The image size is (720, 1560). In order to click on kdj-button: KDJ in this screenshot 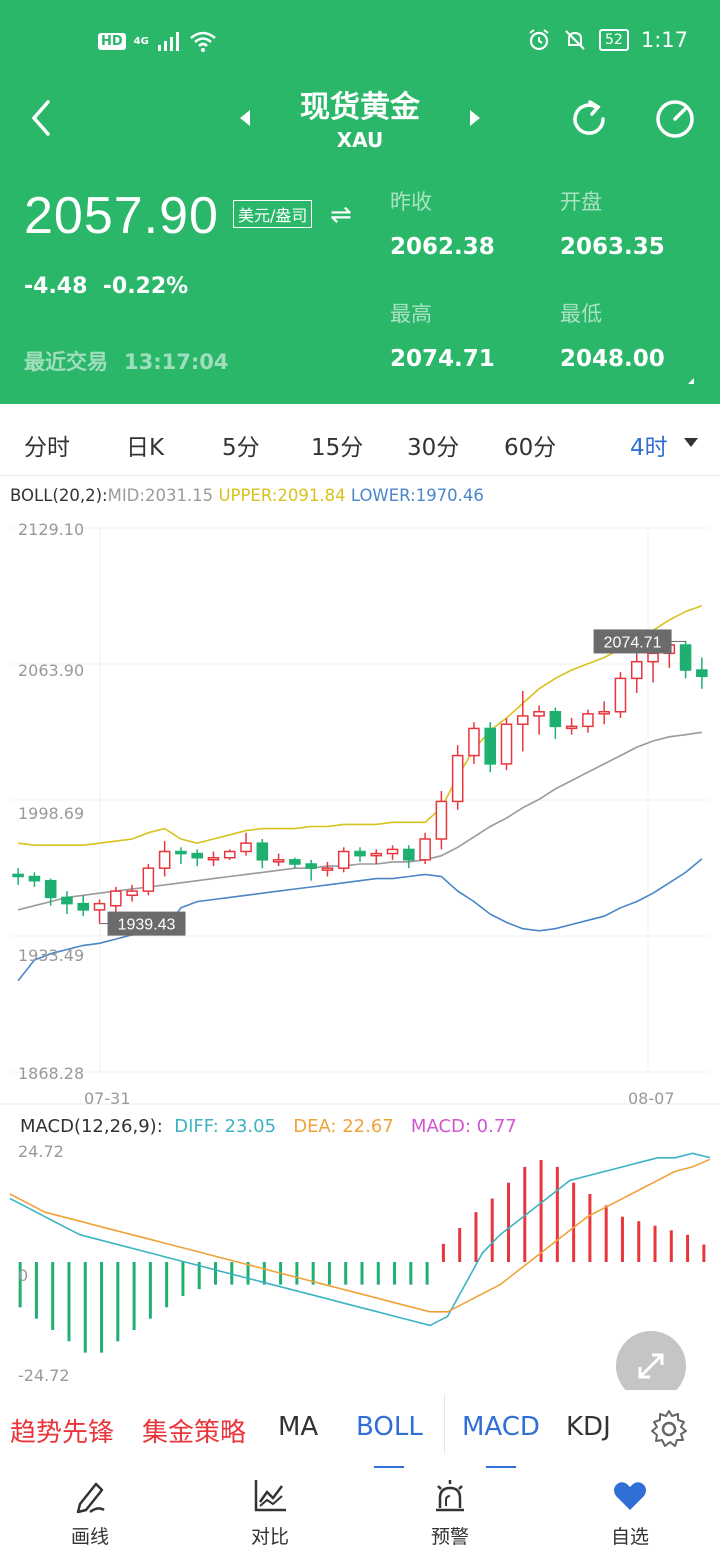, I will do `click(588, 1427)`.